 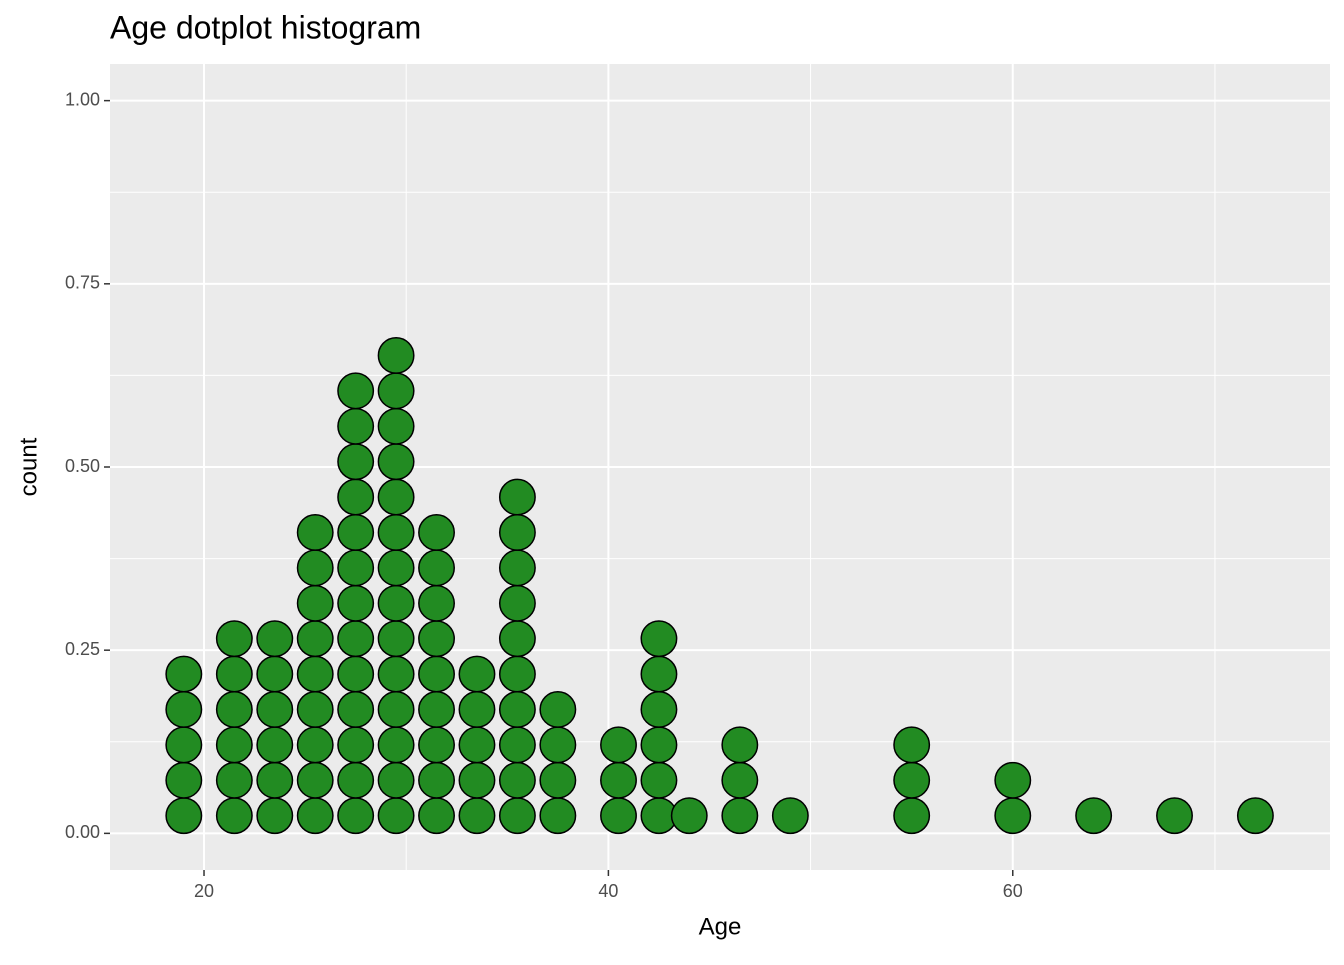 I want to click on x-axis-title: Age, so click(x=720, y=926).